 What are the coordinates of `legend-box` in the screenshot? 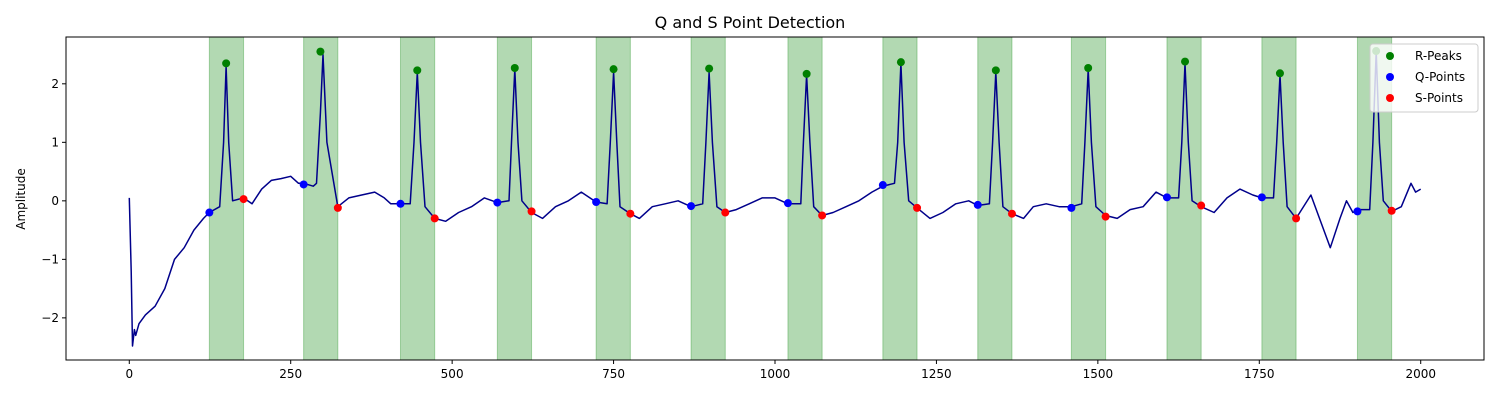 It's located at (1424, 78).